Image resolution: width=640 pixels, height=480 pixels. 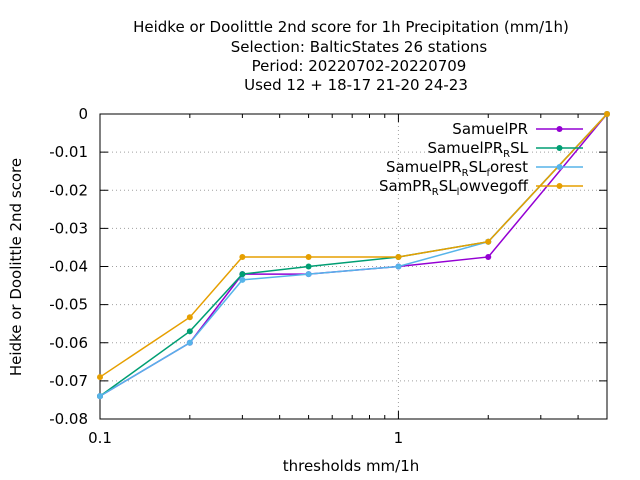 I want to click on x-tick-label: 1, so click(x=399, y=438).